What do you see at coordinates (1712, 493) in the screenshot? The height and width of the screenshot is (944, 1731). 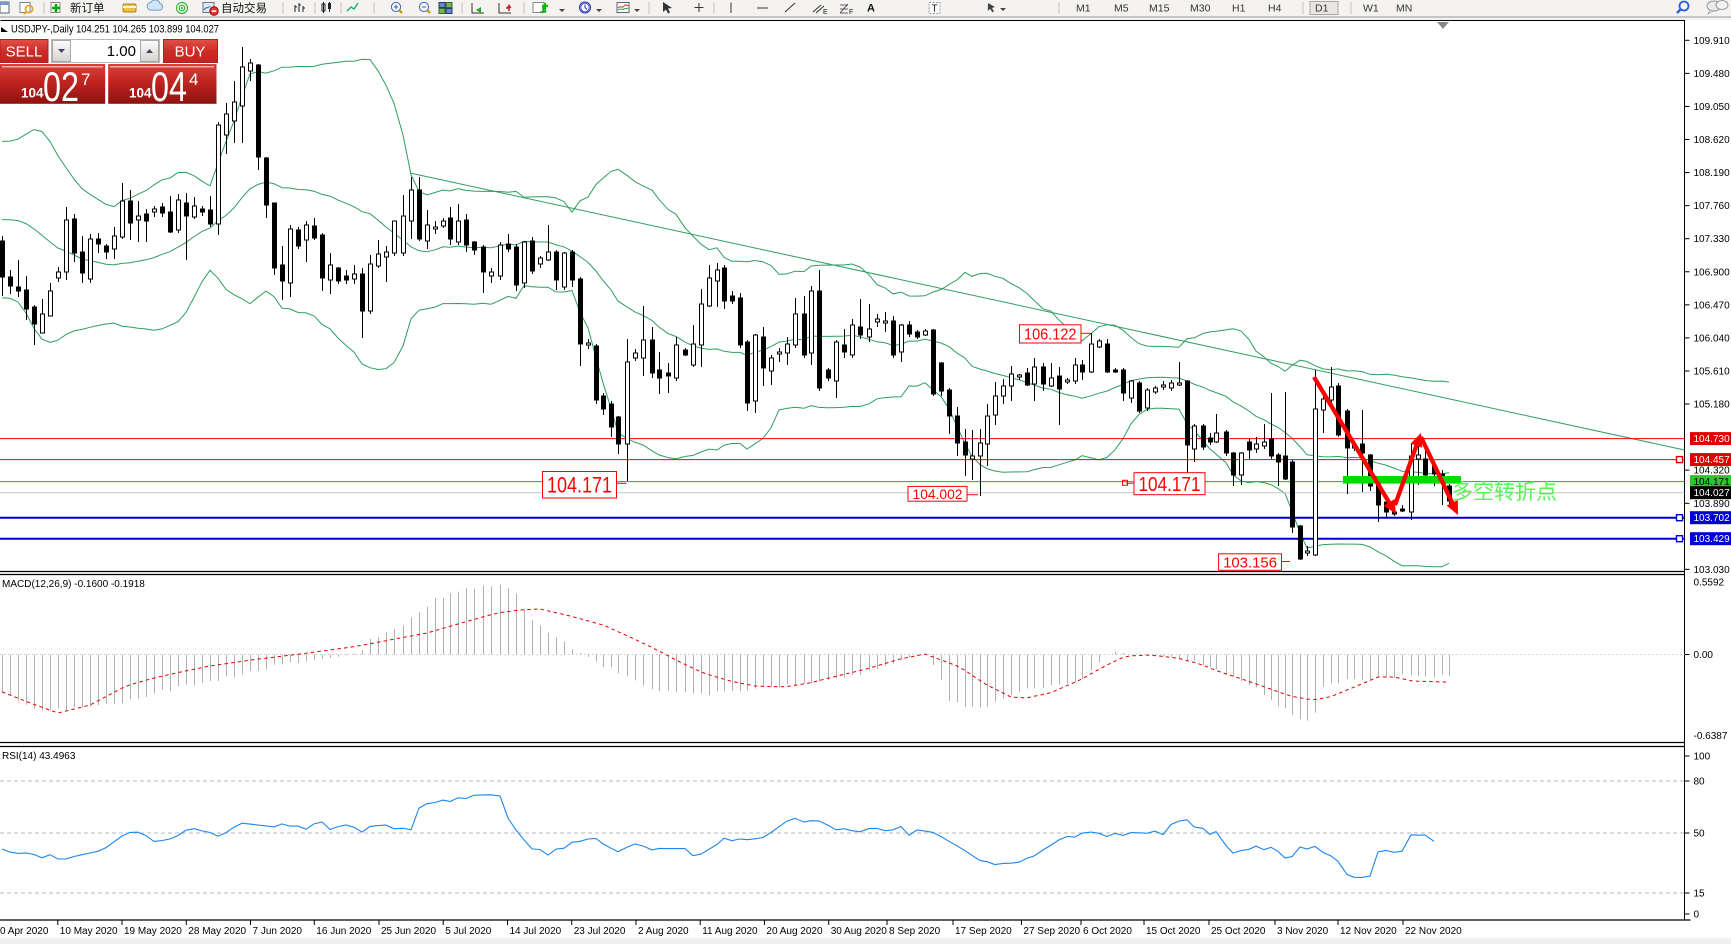 I see `svg-text: 104.027` at bounding box center [1712, 493].